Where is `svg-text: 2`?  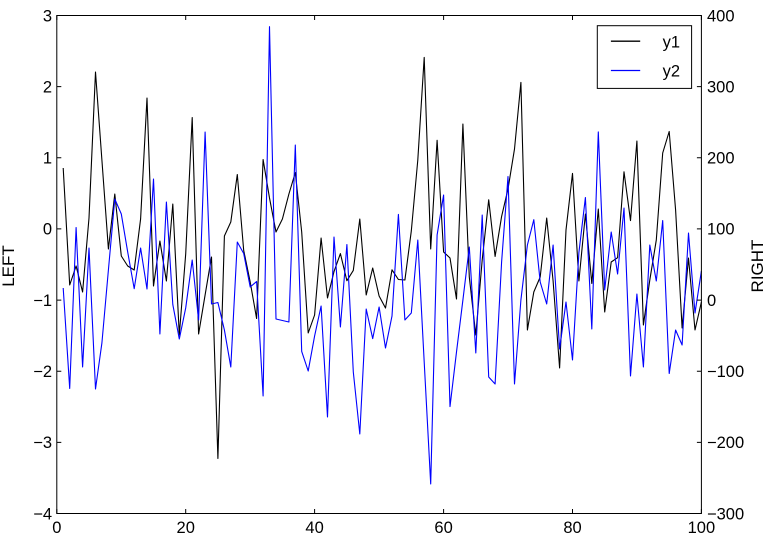
svg-text: 2 is located at coordinates (47, 87).